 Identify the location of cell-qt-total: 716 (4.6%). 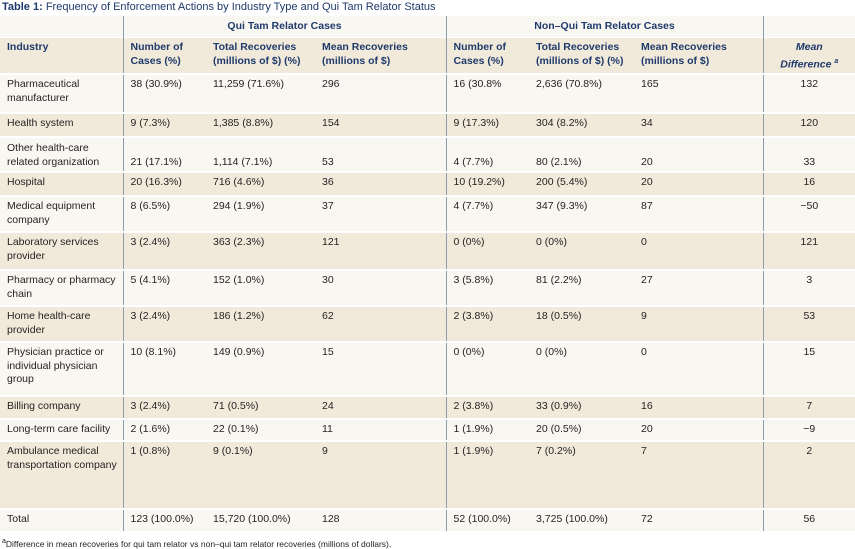
(260, 183).